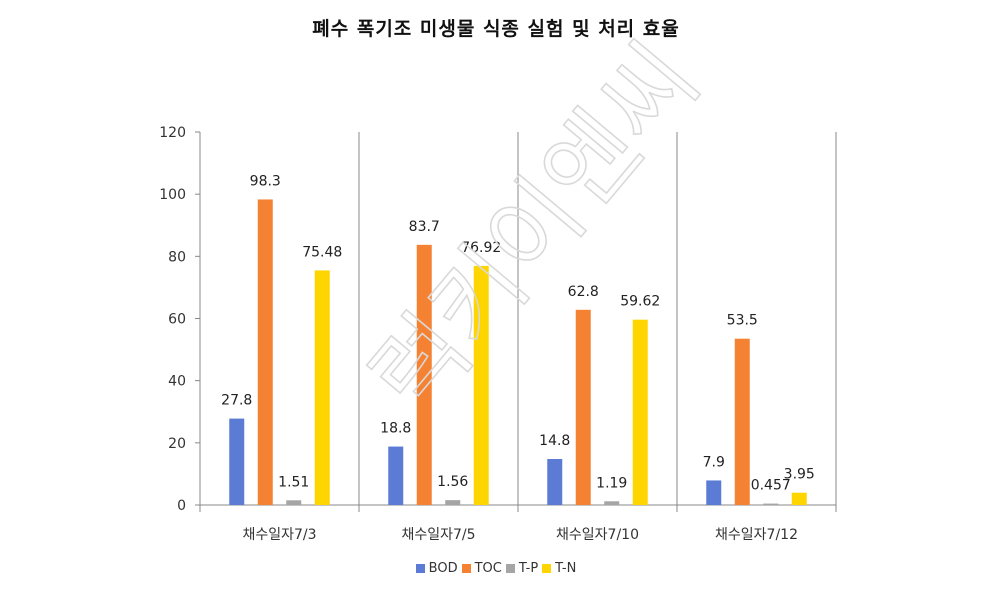 The height and width of the screenshot is (606, 992). What do you see at coordinates (172, 133) in the screenshot?
I see `y-tick-label: 120` at bounding box center [172, 133].